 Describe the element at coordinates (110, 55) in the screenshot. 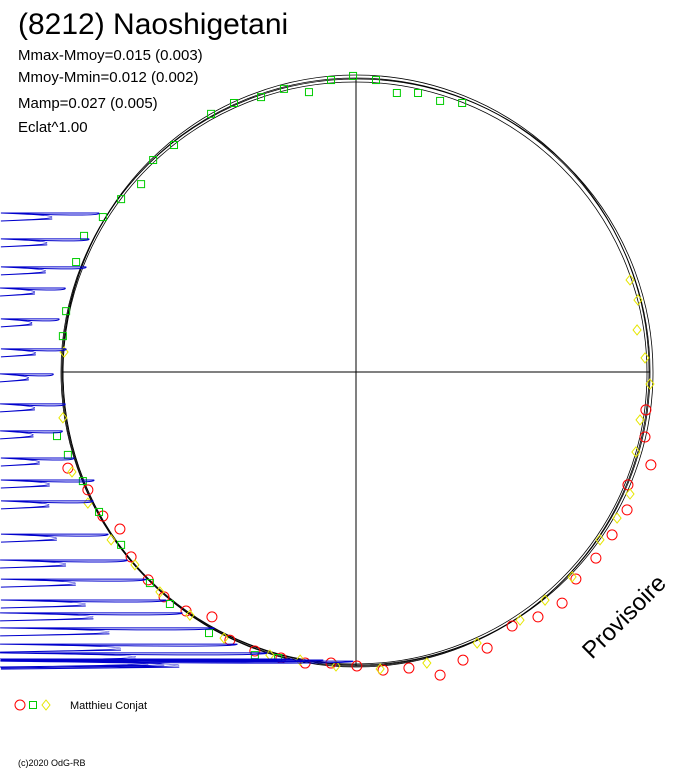

I see `stat-line: Mmax-Mmoy=0.015 (0.003)` at that location.